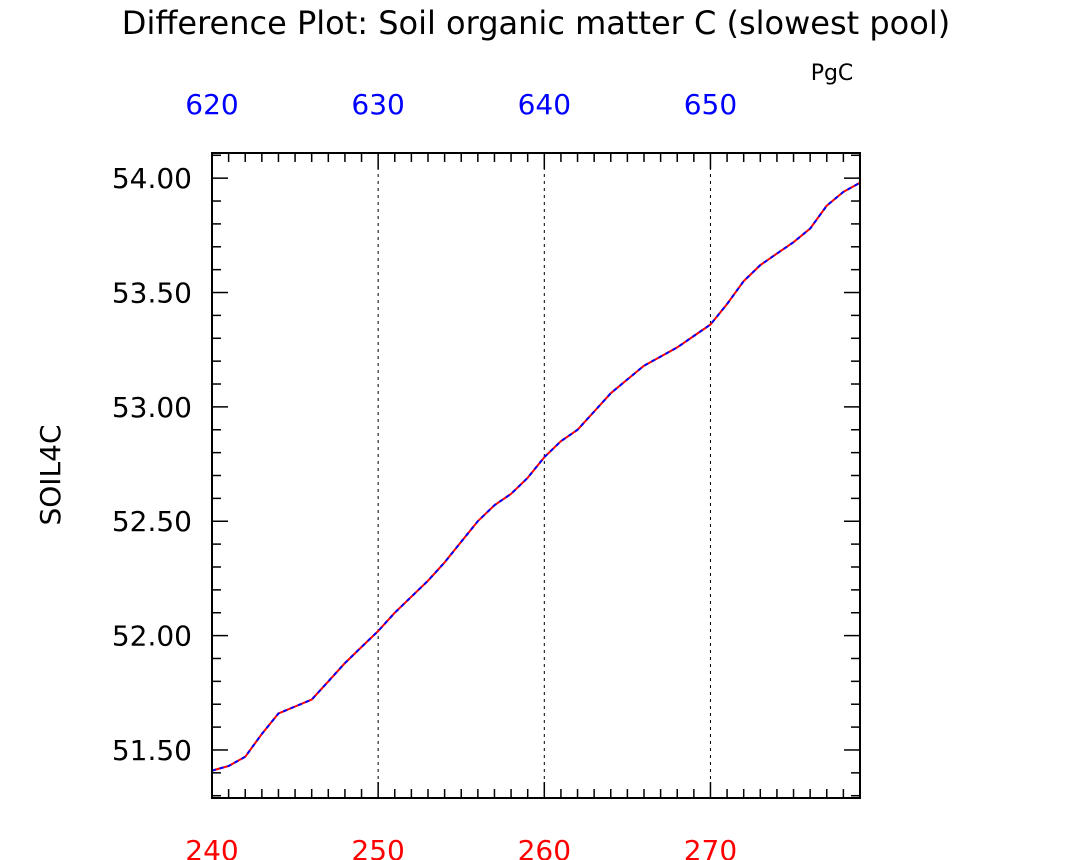 The height and width of the screenshot is (860, 1072). I want to click on y-tick-label-3: 53.00, so click(152, 407).